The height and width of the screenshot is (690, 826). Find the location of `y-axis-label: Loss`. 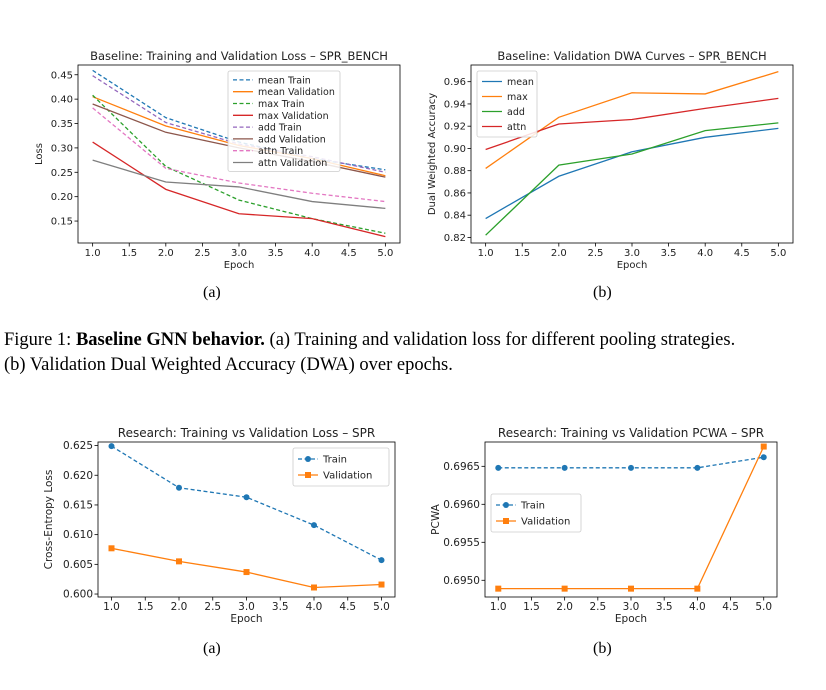

y-axis-label: Loss is located at coordinates (39, 154).